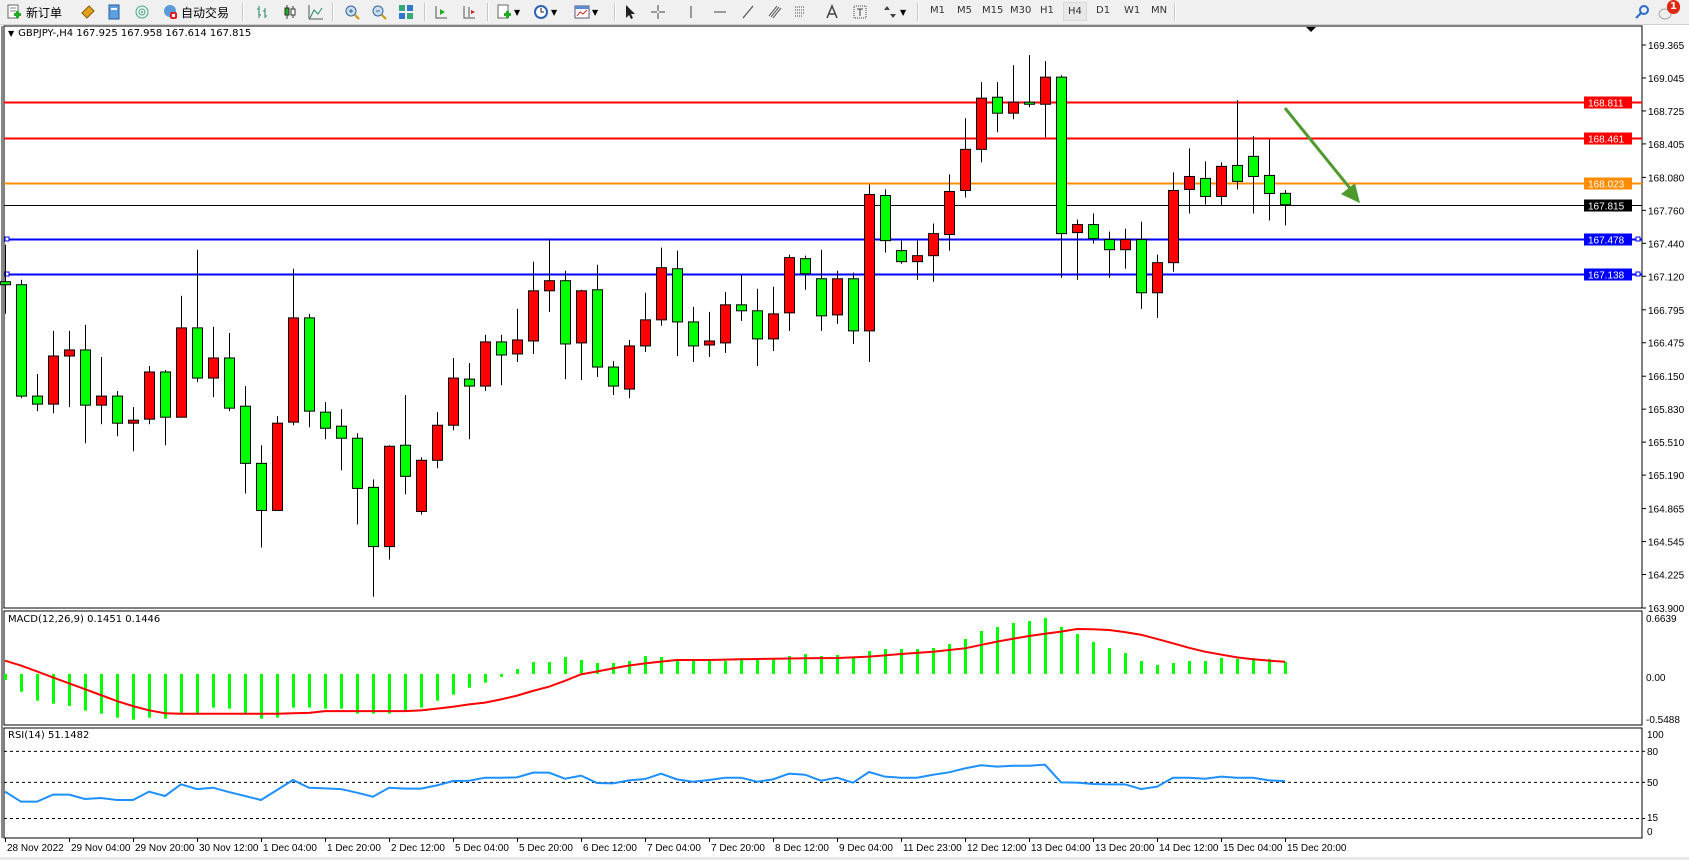 This screenshot has width=1689, height=860. Describe the element at coordinates (316, 12) in the screenshot. I see `line-chart-icon` at that location.